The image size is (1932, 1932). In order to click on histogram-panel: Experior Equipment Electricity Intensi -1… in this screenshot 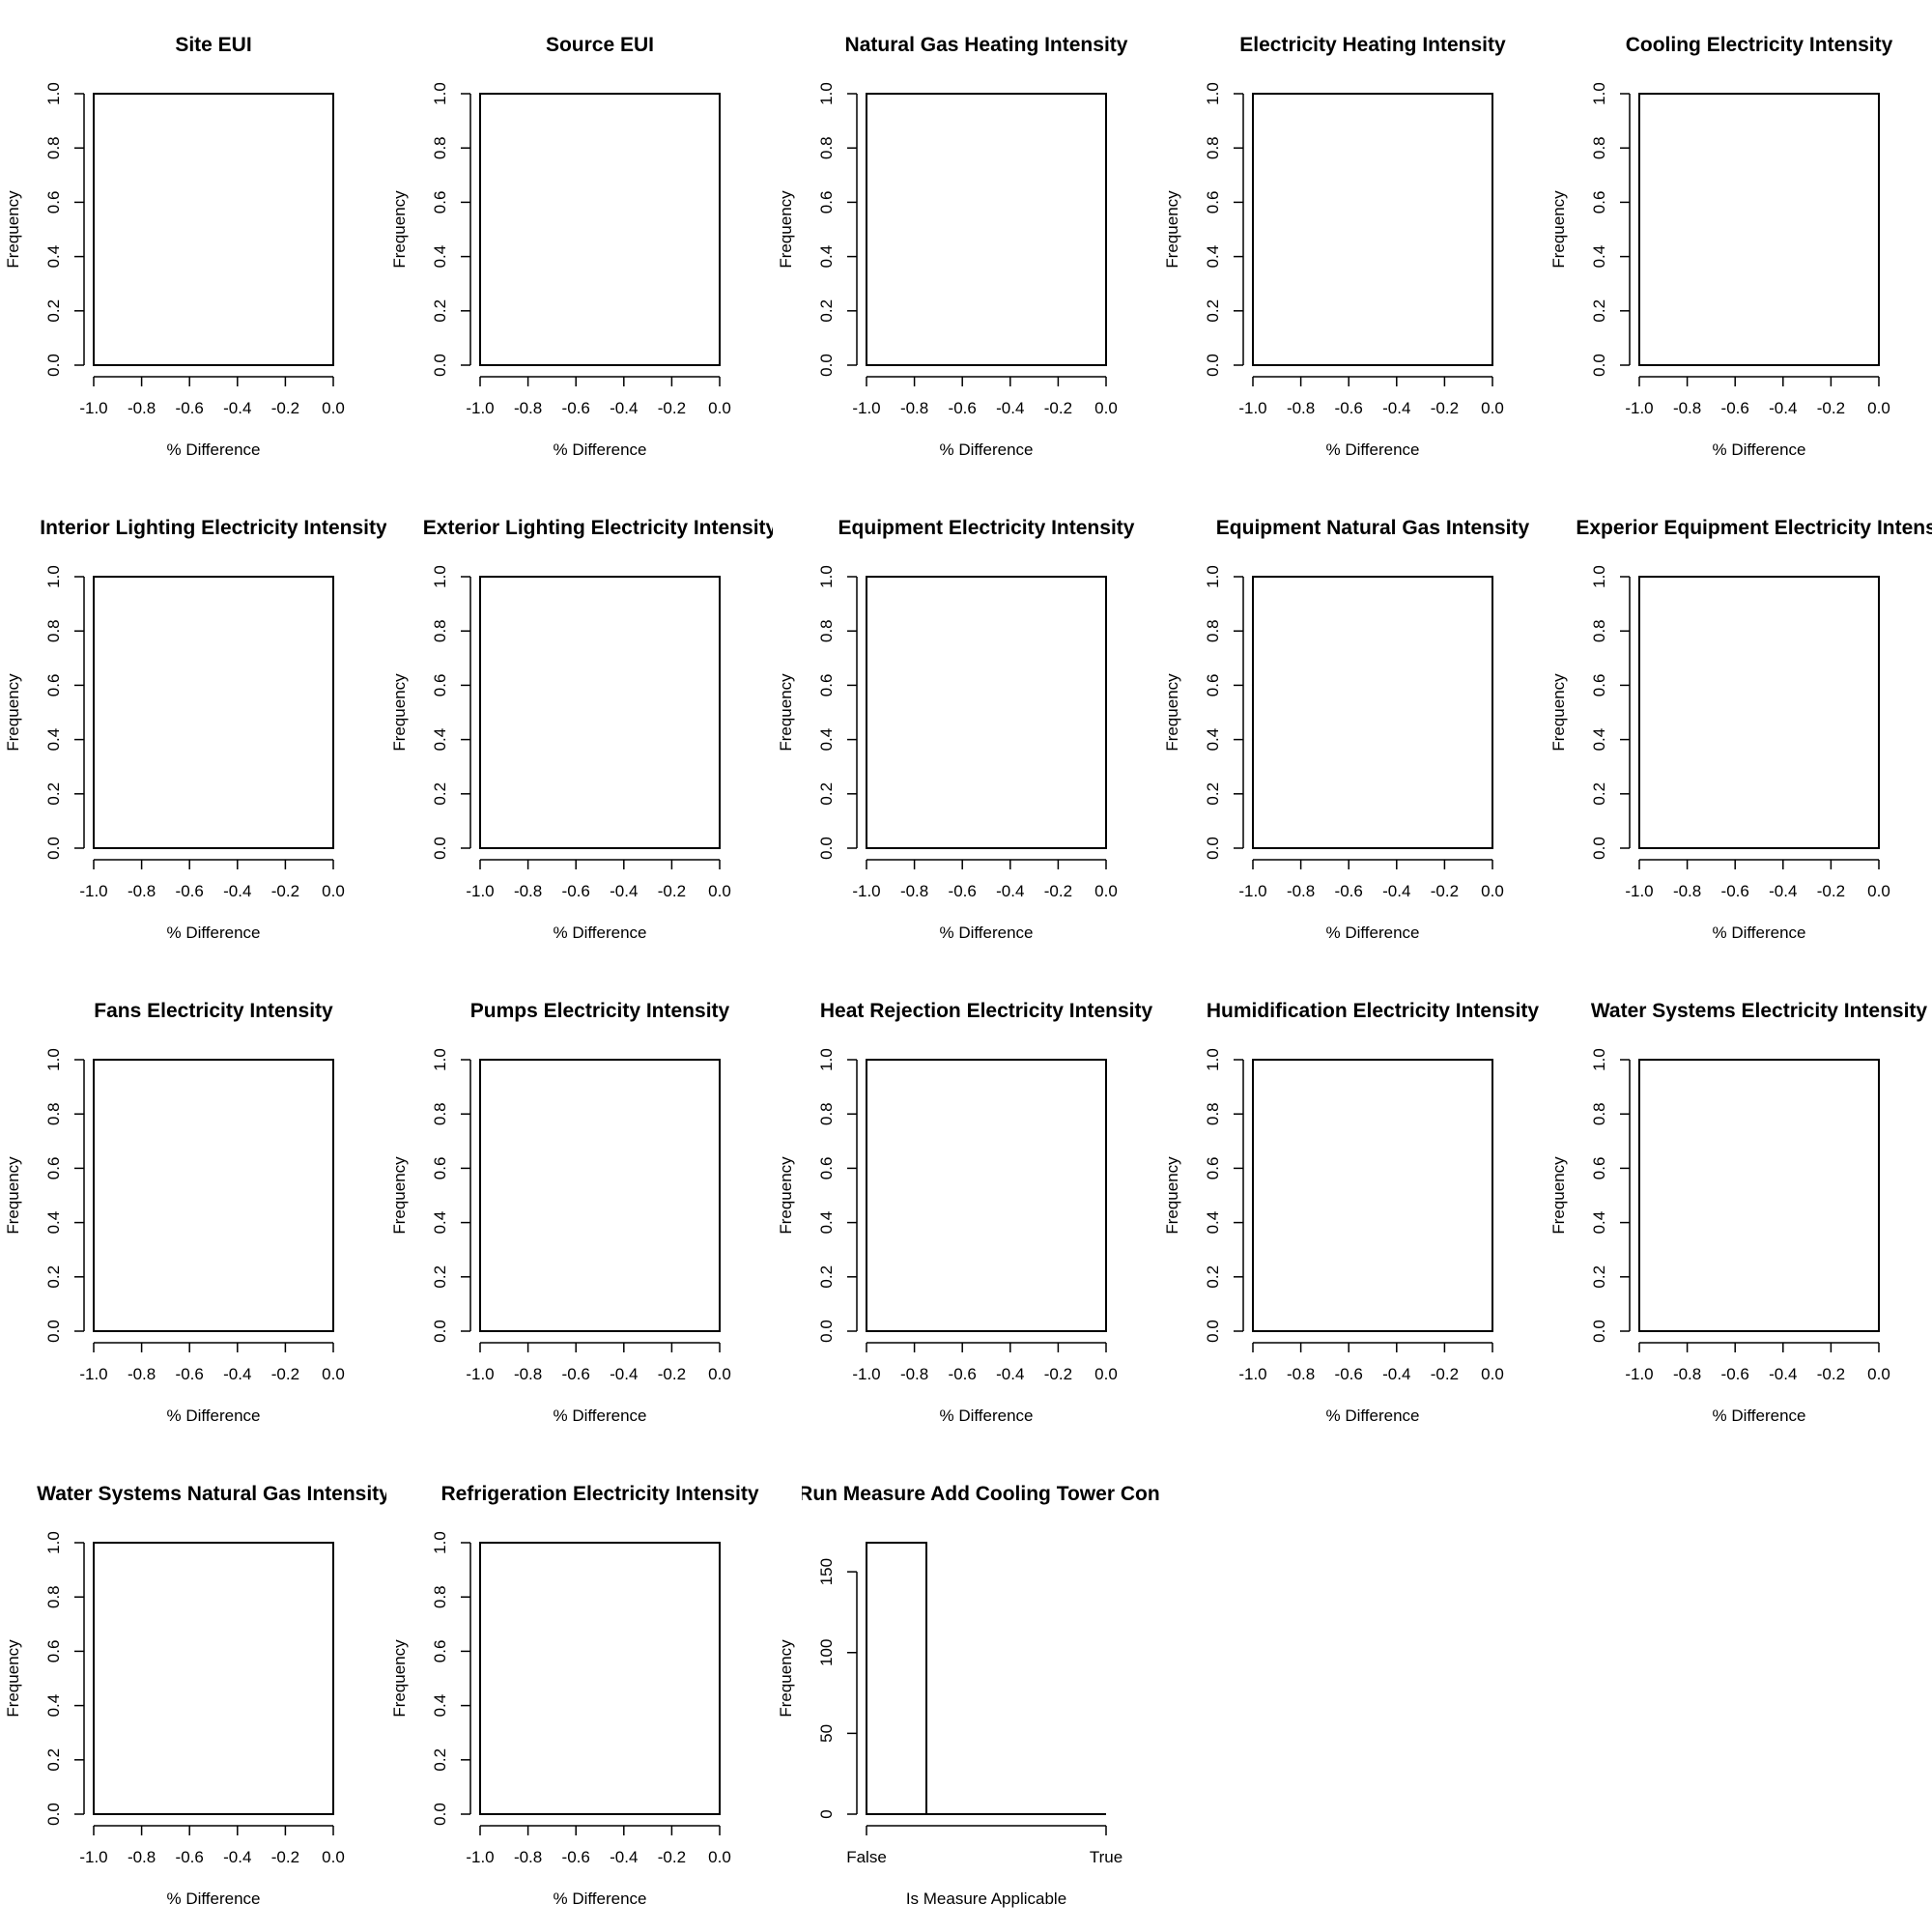, I will do `click(1740, 729)`.